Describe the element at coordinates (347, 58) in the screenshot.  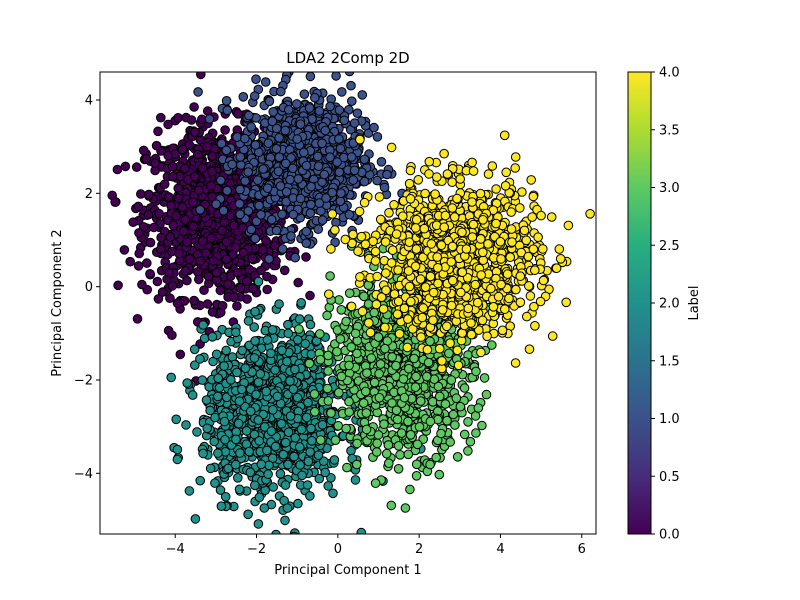
I see `chart-title: LDA2 2Comp 2D` at that location.